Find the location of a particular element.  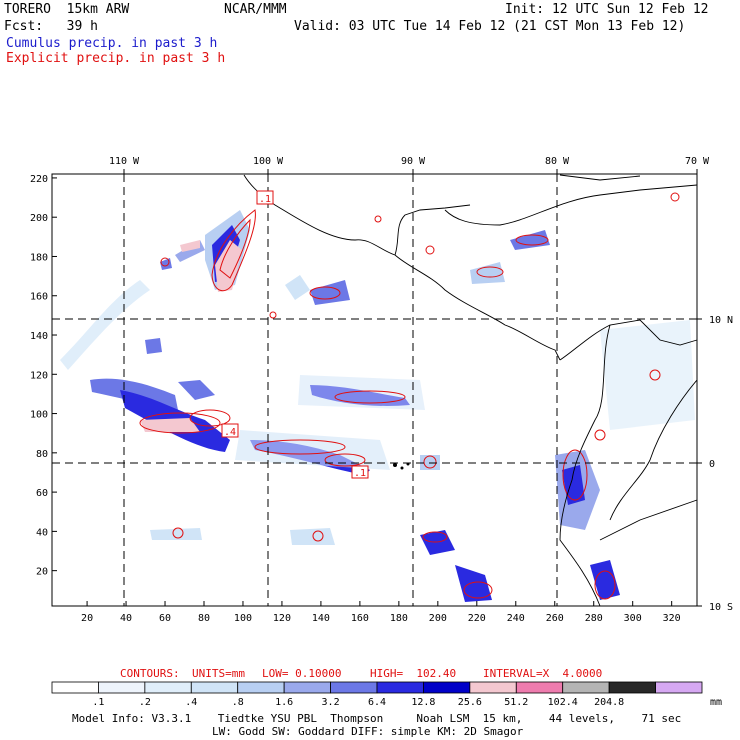

y-tick-label: 40 is located at coordinates (42, 532).